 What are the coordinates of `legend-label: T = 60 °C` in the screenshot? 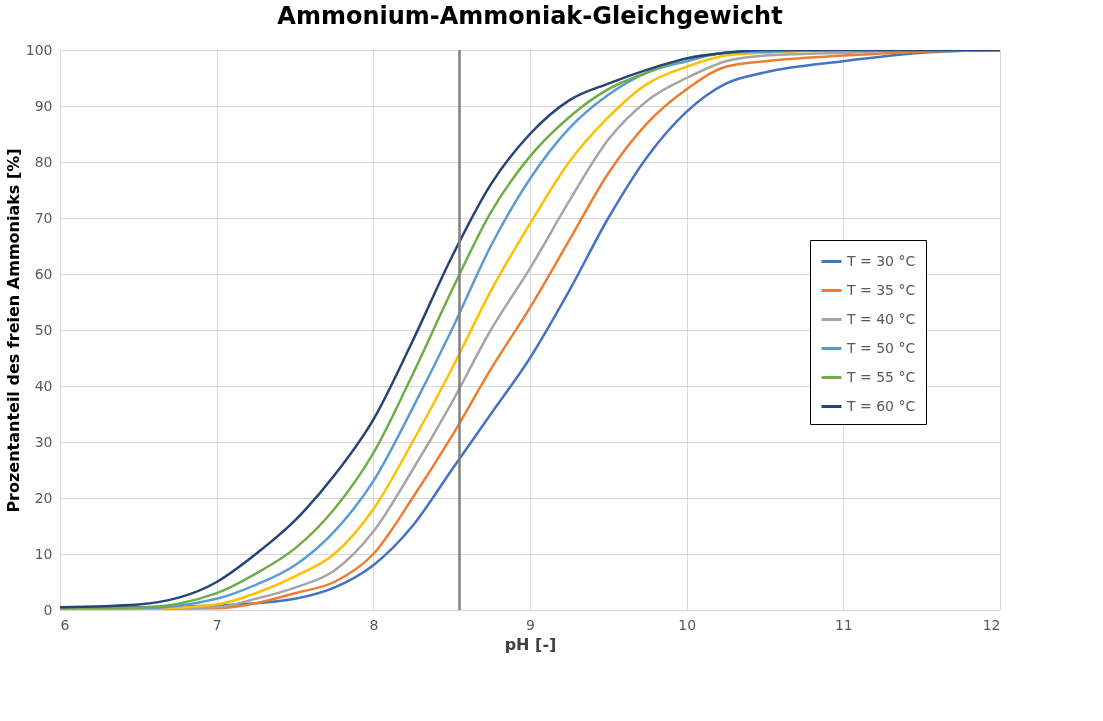 It's located at (881, 405).